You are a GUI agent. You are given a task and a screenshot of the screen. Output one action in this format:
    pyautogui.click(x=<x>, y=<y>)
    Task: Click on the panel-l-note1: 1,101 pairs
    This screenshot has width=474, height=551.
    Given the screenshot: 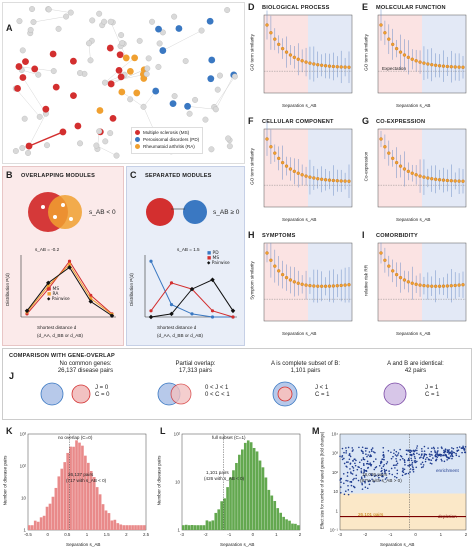 What is the action you would take?
    pyautogui.click(x=217, y=472)
    